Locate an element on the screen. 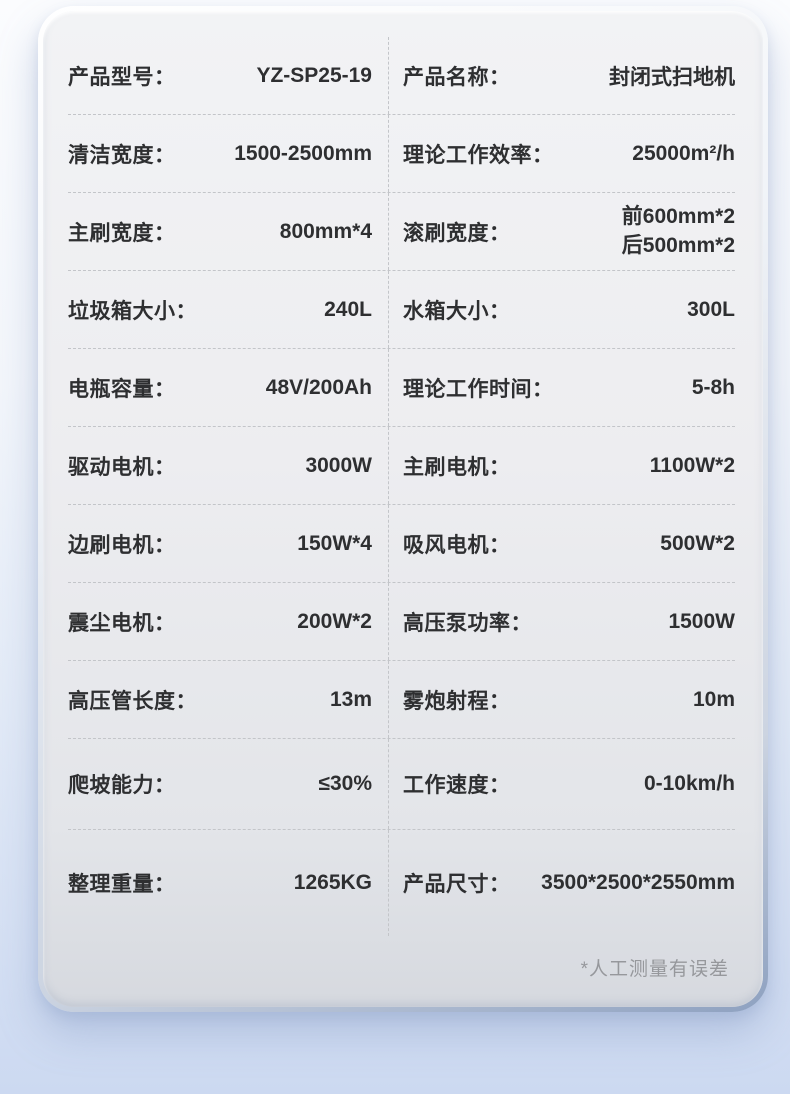  spec-label: 滚刷宽度： is located at coordinates (457, 233).